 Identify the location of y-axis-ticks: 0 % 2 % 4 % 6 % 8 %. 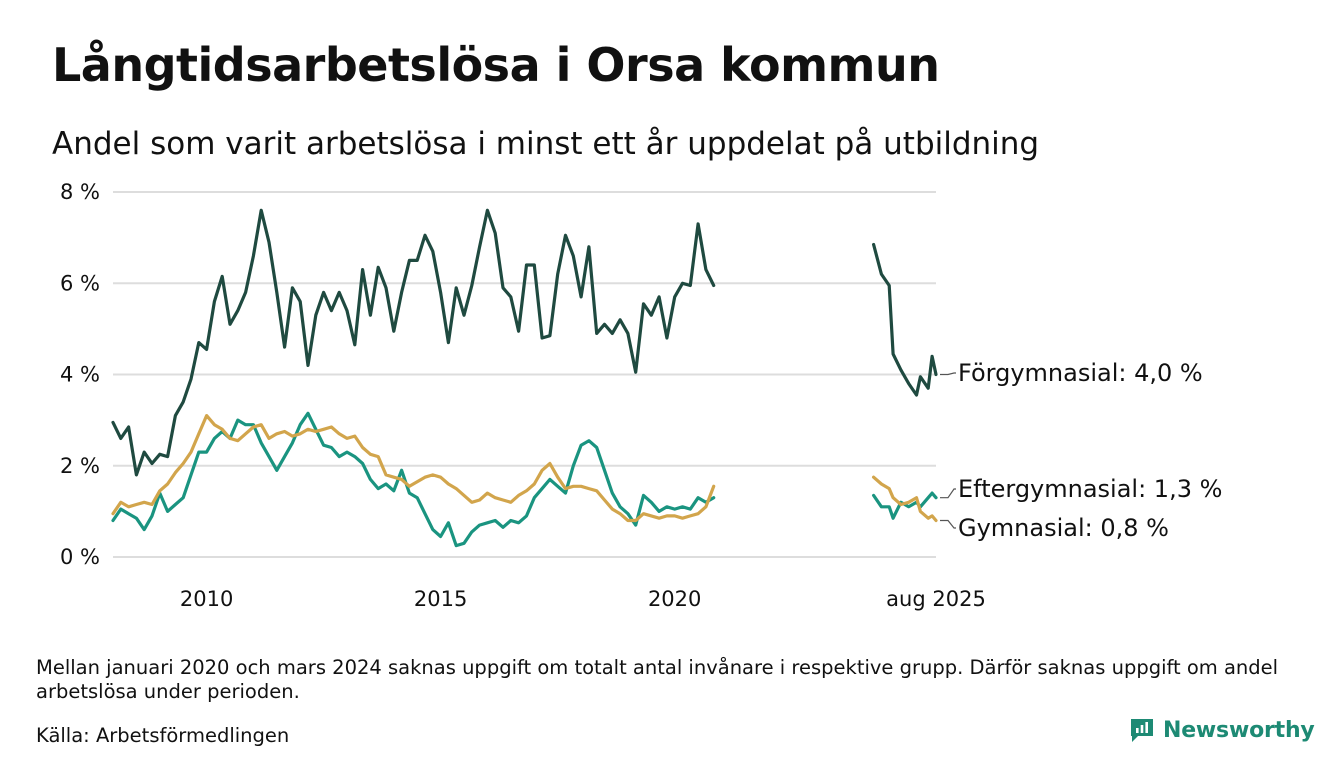
(80, 374).